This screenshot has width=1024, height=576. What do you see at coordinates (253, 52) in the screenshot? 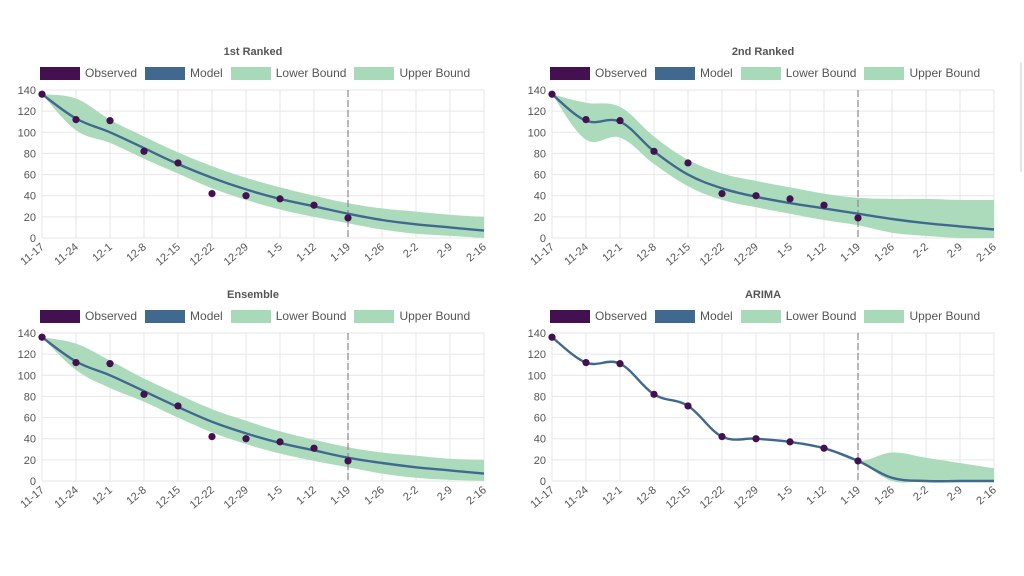
I see `chart-title: 1st Ranked` at bounding box center [253, 52].